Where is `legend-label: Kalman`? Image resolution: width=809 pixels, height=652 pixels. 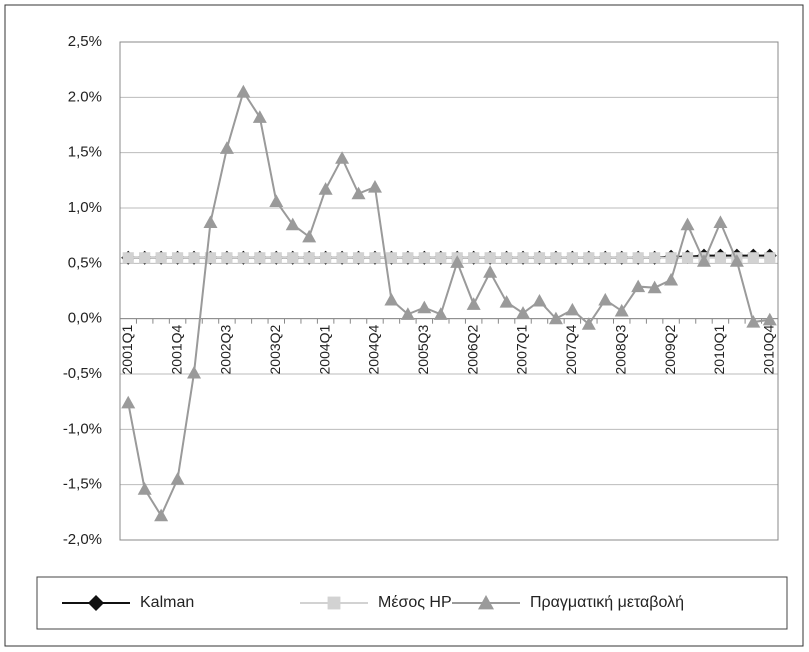 legend-label: Kalman is located at coordinates (167, 602).